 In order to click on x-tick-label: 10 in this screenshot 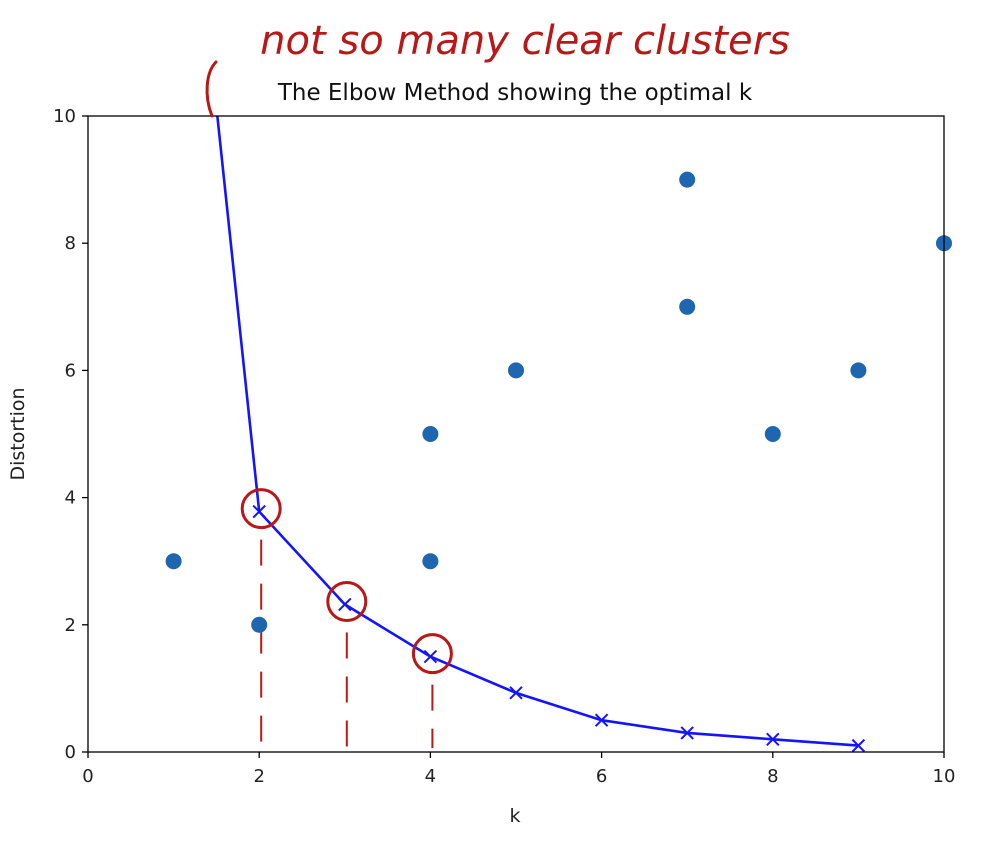, I will do `click(944, 776)`.